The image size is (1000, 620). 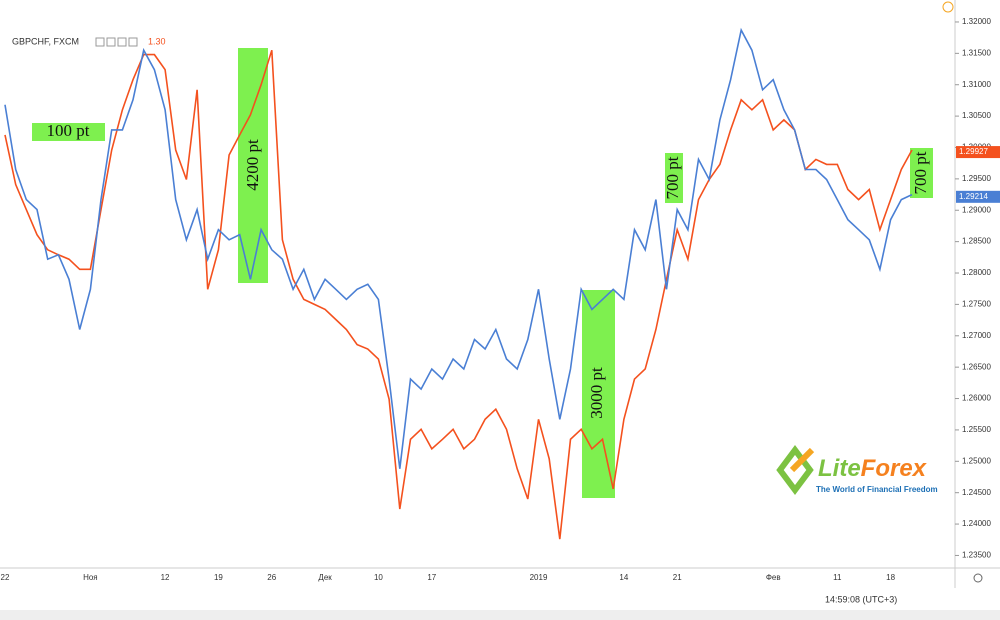 What do you see at coordinates (976, 555) in the screenshot?
I see `y-tick-label: 1.23500` at bounding box center [976, 555].